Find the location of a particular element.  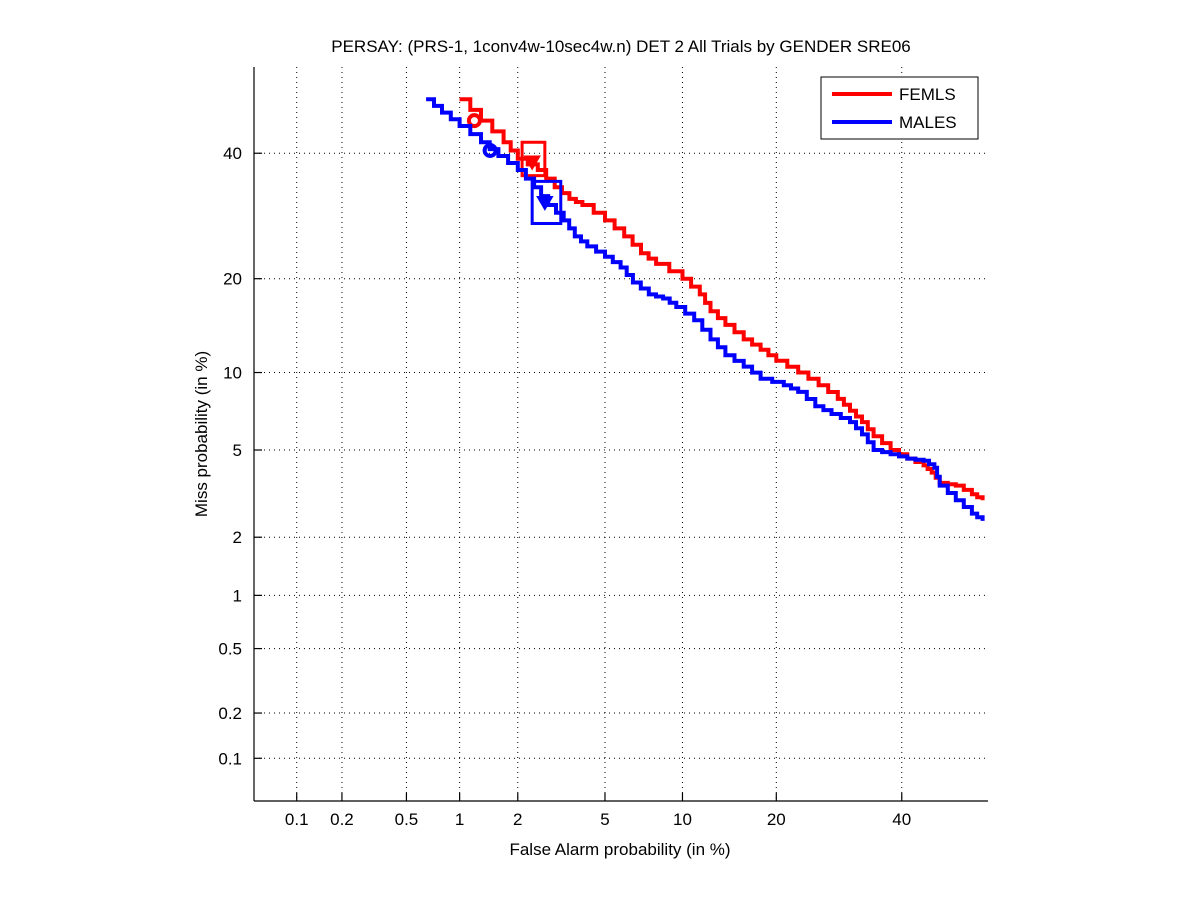

act-dcf-marker-males is located at coordinates (545, 203).